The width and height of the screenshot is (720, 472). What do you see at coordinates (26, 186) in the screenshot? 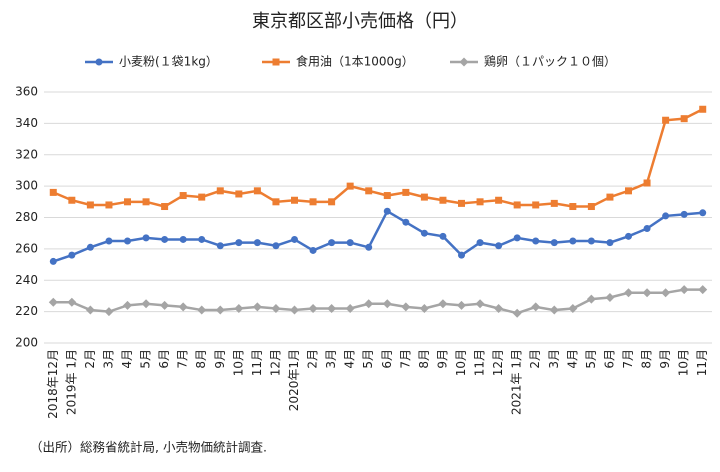
I see `y-tick-label: 300` at bounding box center [26, 186].